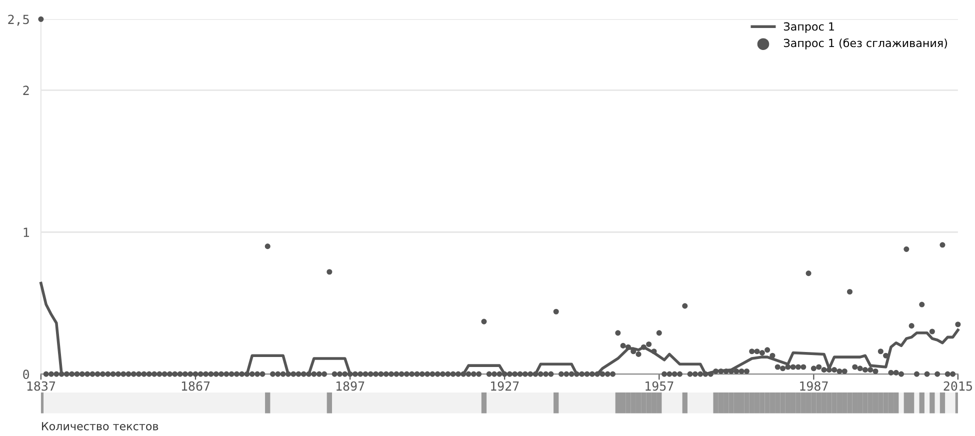 Image resolution: width=975 pixels, height=436 pixels. Describe the element at coordinates (660, 386) in the screenshot. I see `x-tick-label: 1957` at that location.